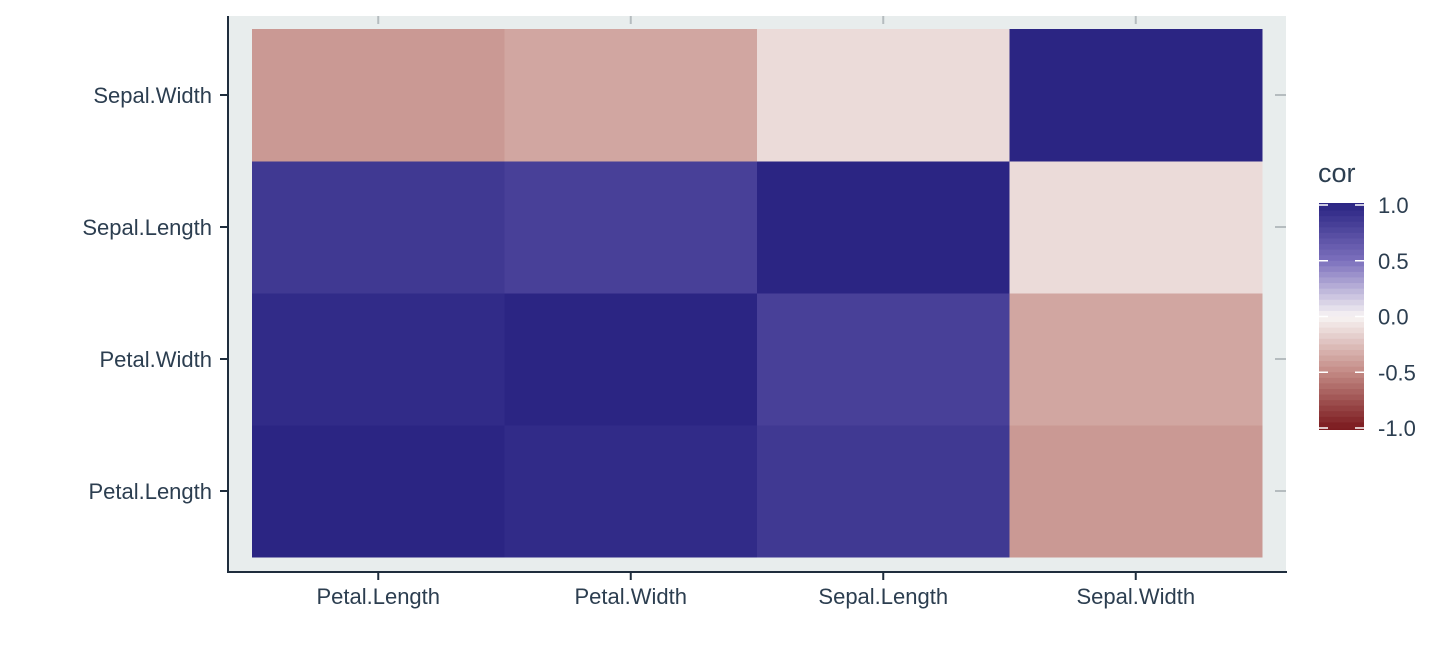  What do you see at coordinates (378, 596) in the screenshot?
I see `x-axis-tick-label: Petal.Length` at bounding box center [378, 596].